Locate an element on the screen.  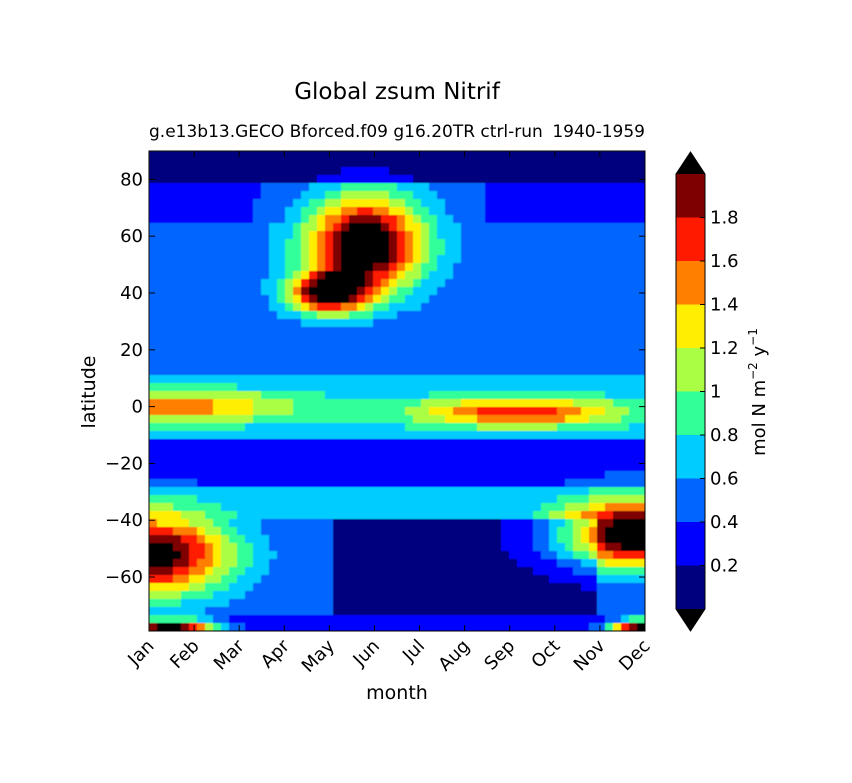
colorbar-swatch is located at coordinates (690, 500).